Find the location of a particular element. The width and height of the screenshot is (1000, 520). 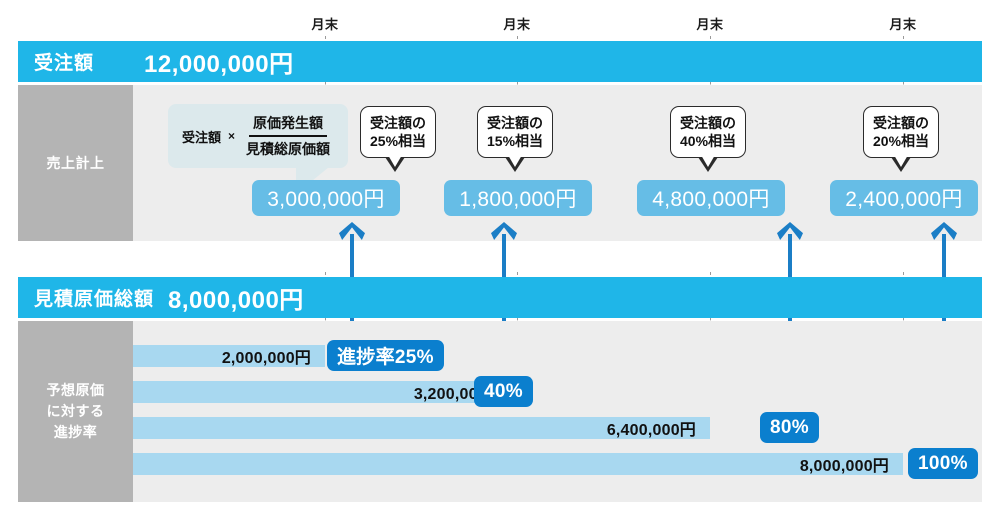

callout-1-line2: 25%相当 is located at coordinates (398, 141).